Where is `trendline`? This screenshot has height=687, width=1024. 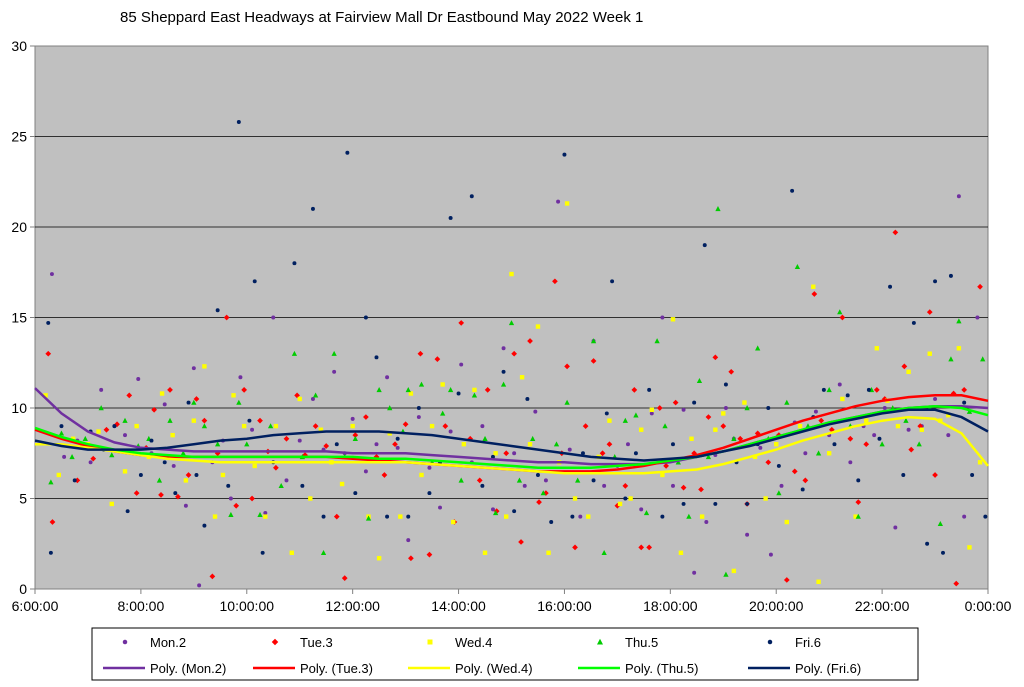
trendline is located at coordinates (511, 436).